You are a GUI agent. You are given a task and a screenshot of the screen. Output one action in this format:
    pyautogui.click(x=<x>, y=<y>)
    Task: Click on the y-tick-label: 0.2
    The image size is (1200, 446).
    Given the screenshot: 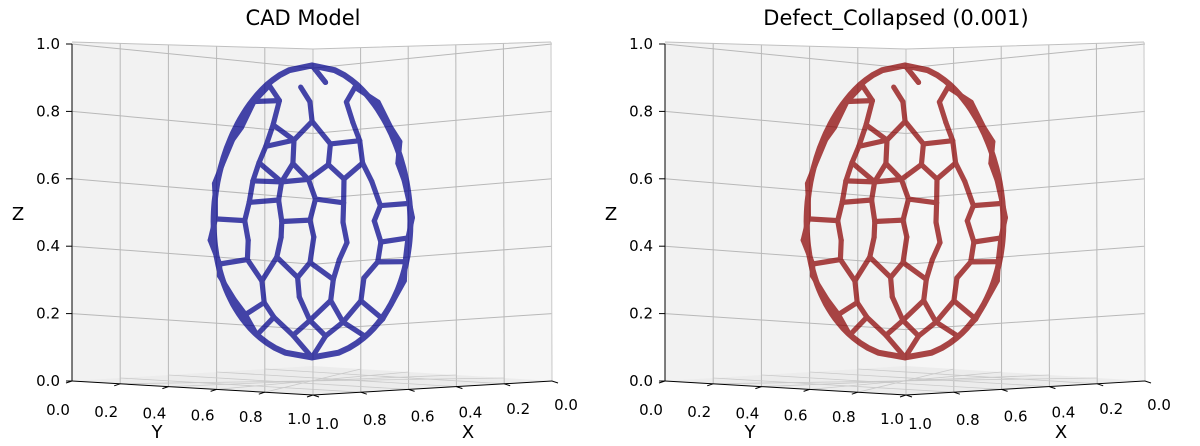 What is the action you would take?
    pyautogui.click(x=106, y=412)
    